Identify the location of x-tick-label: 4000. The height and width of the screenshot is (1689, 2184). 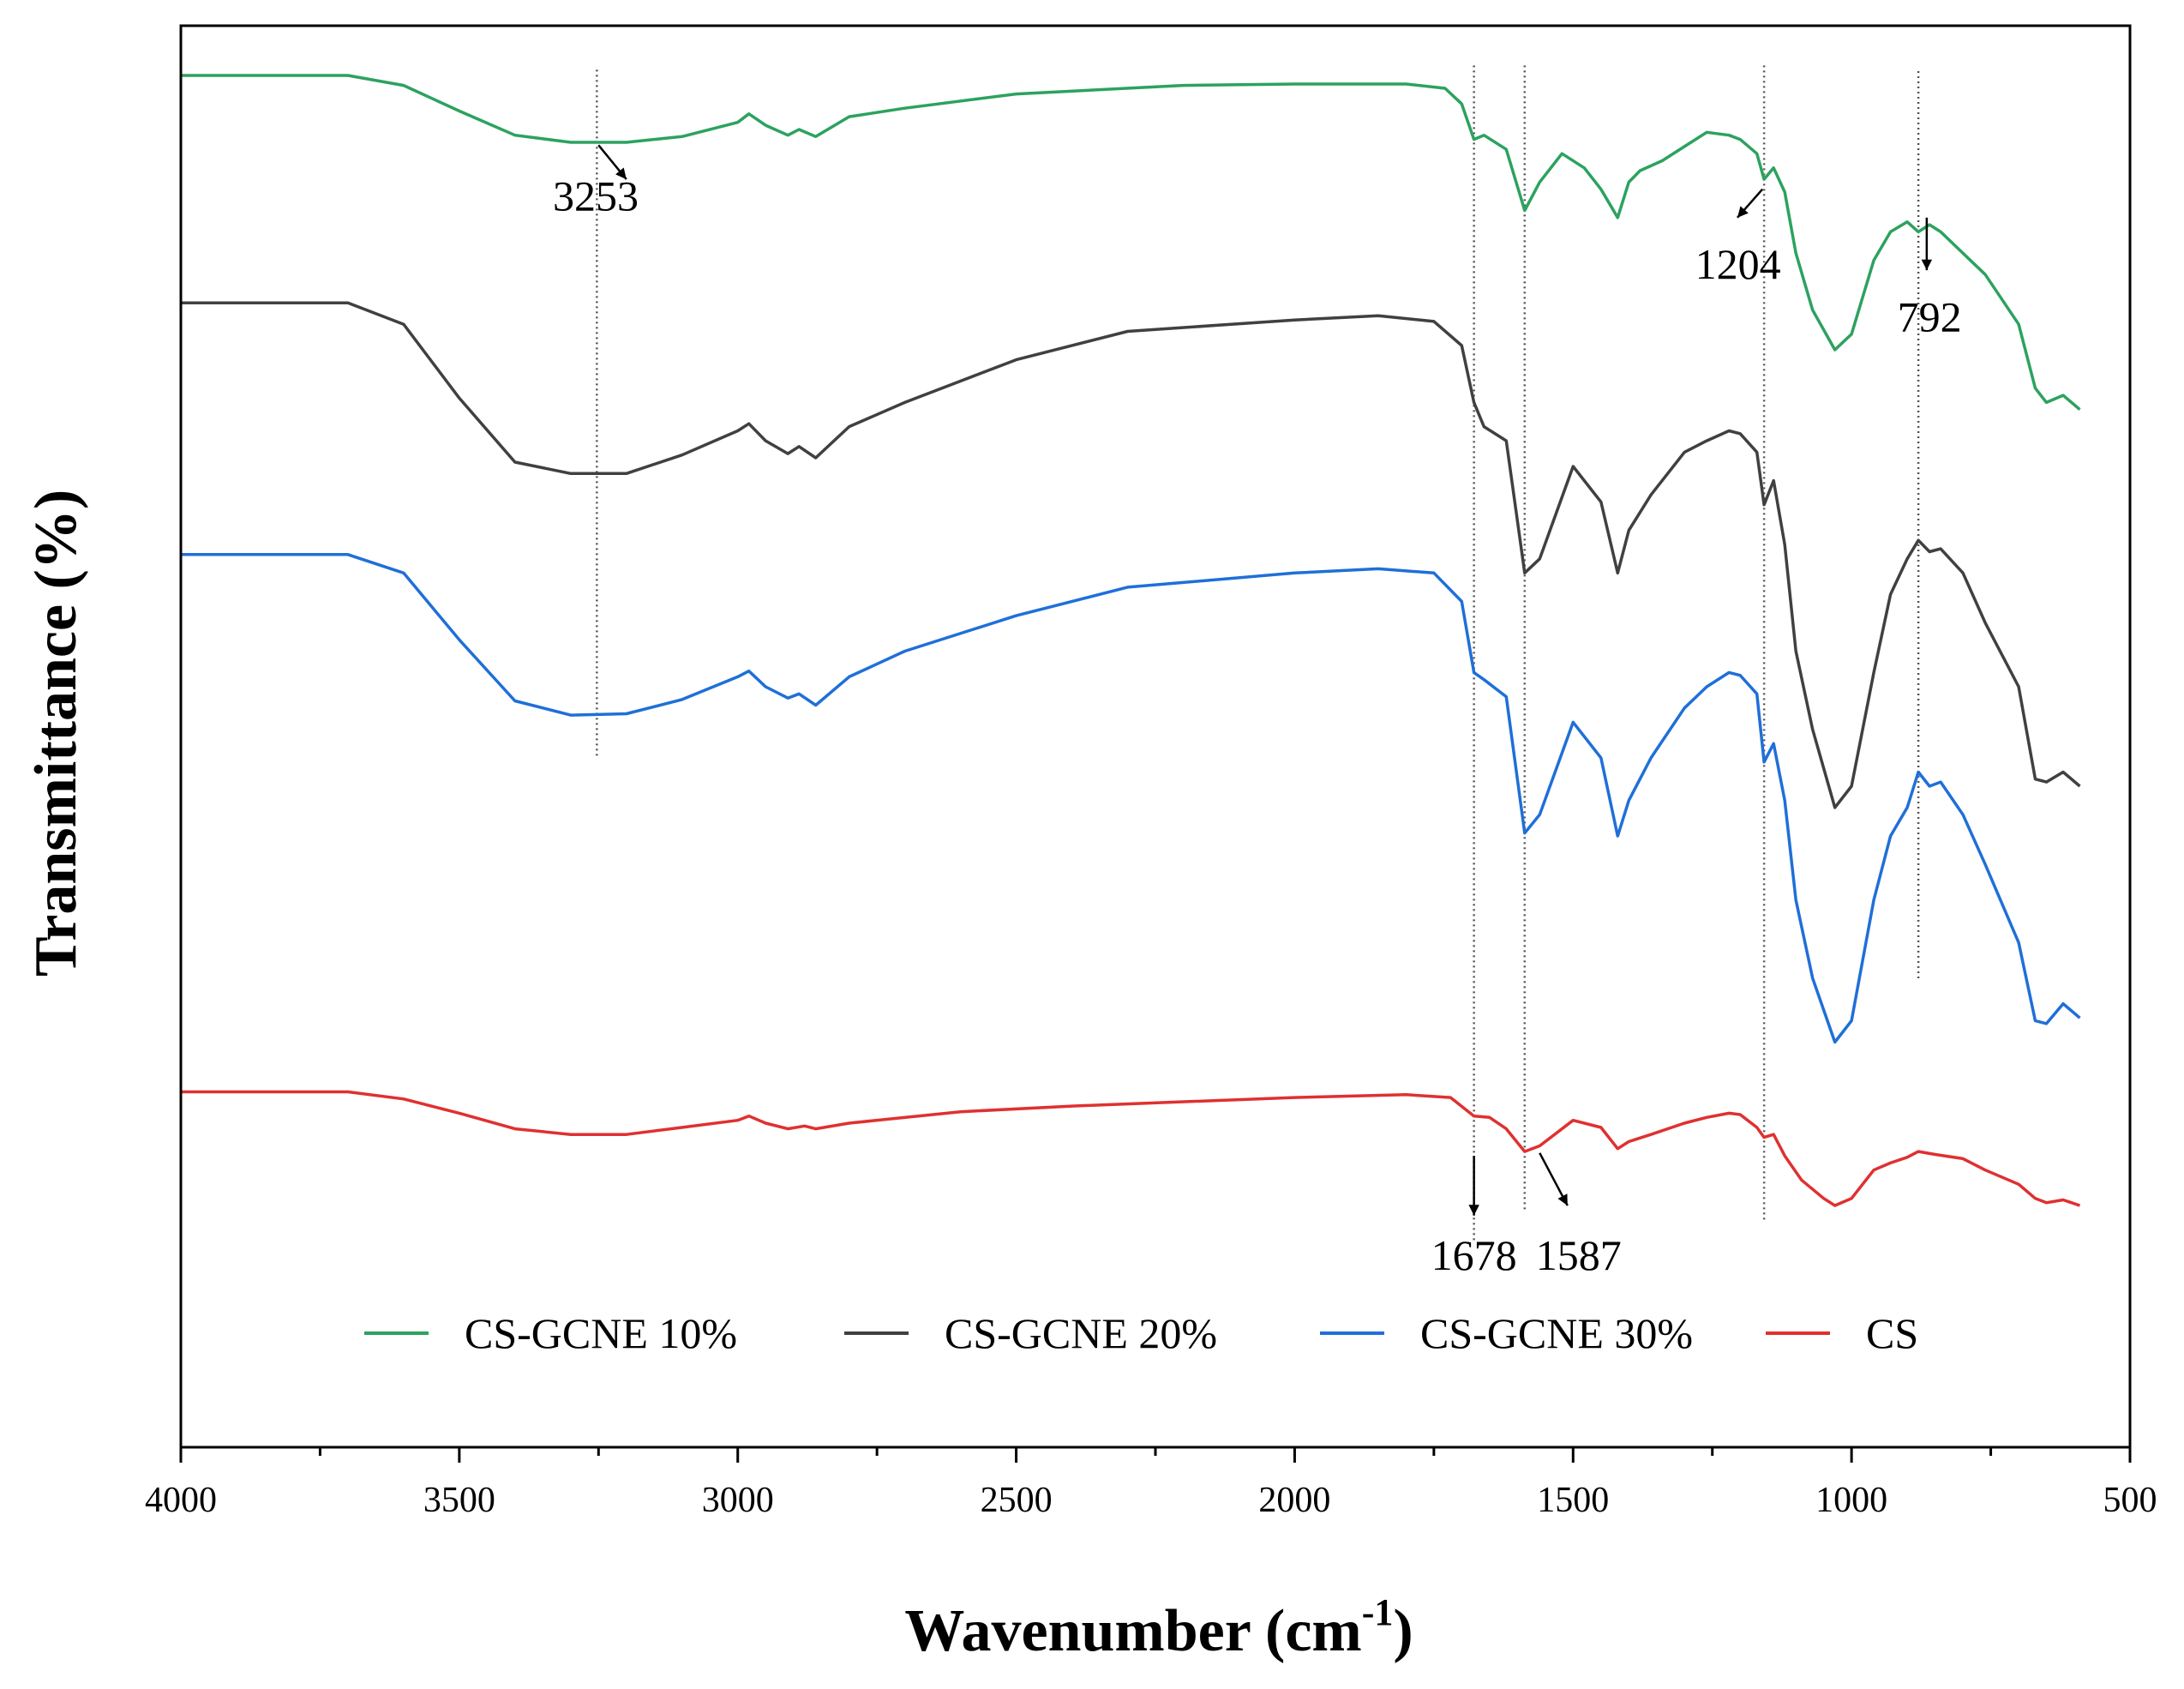
(181, 1500).